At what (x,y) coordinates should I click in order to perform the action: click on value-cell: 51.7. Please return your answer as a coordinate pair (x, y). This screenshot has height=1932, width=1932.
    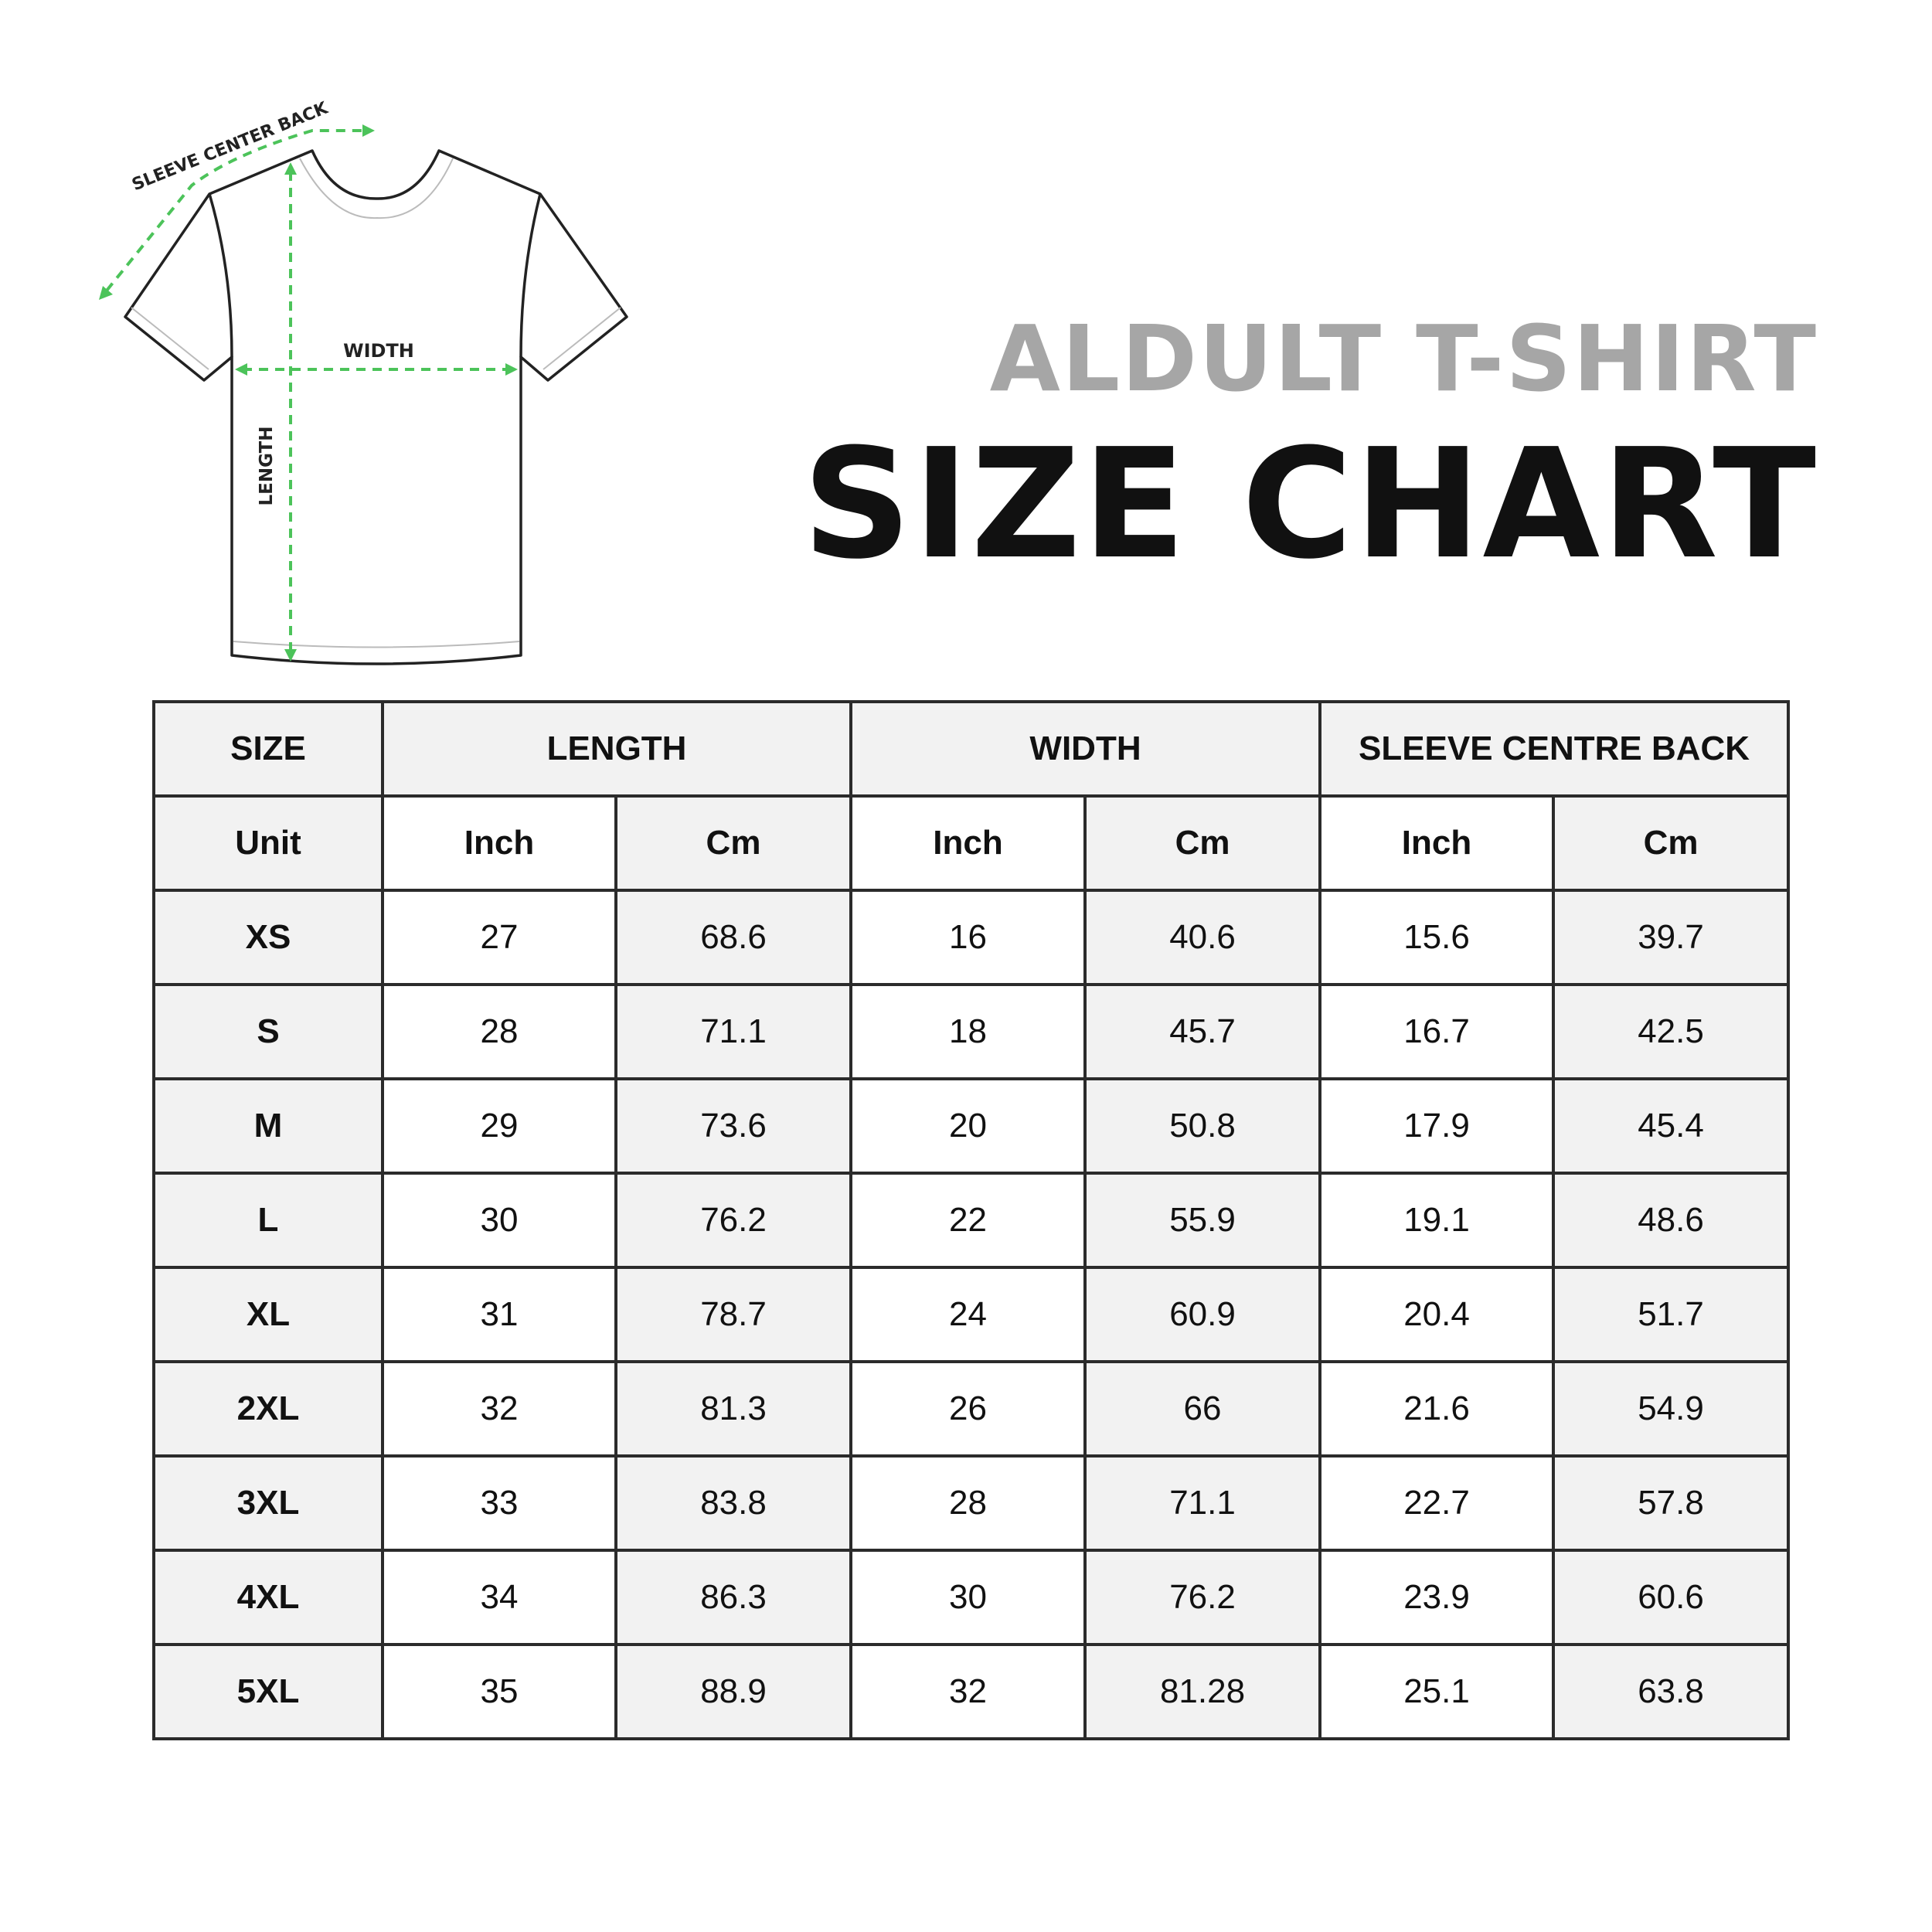
    Looking at the image, I should click on (1671, 1314).